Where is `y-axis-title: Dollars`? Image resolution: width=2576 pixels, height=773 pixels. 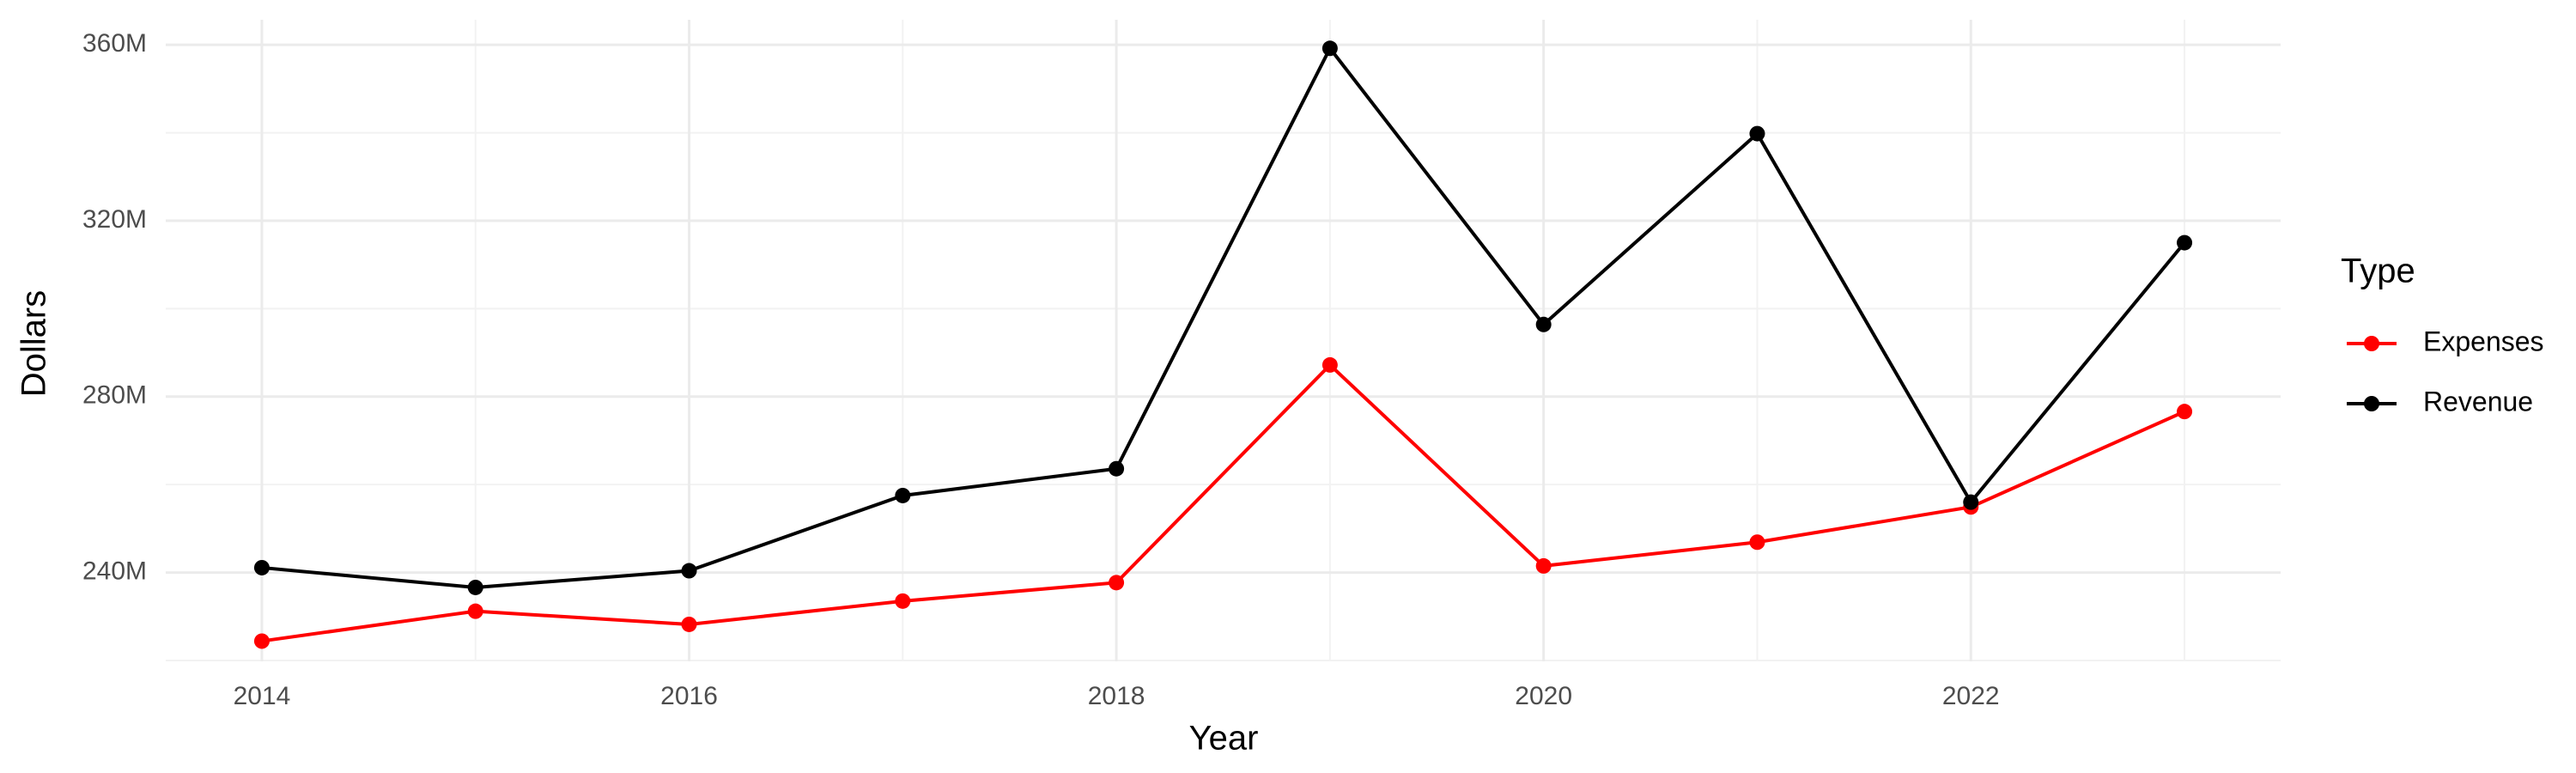
y-axis-title: Dollars is located at coordinates (34, 343).